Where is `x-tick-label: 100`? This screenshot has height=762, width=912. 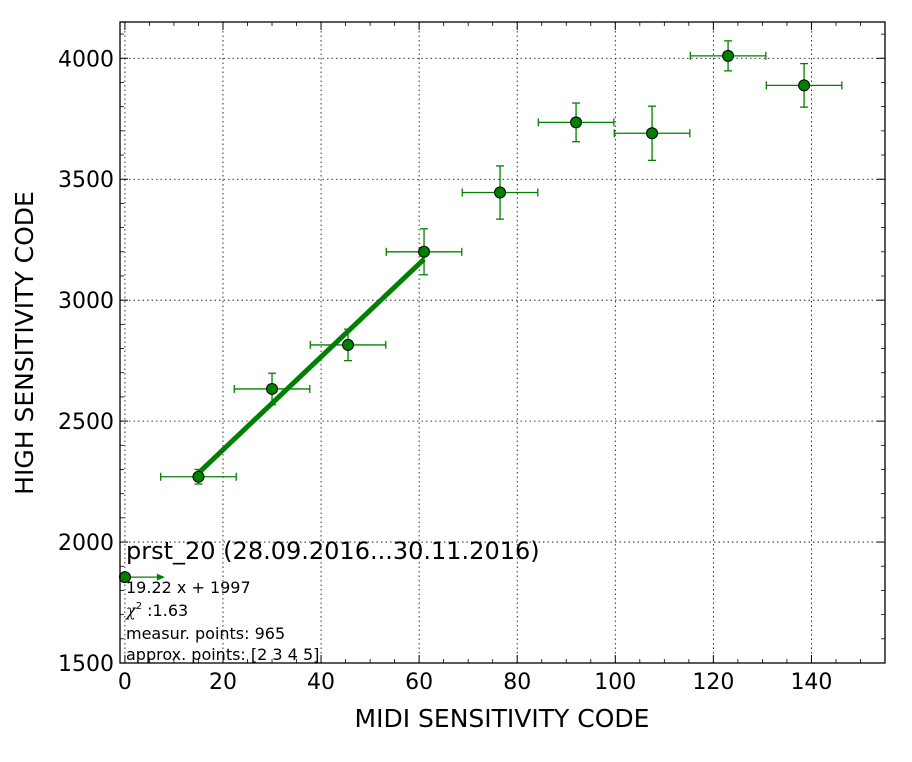
x-tick-label: 100 is located at coordinates (615, 682).